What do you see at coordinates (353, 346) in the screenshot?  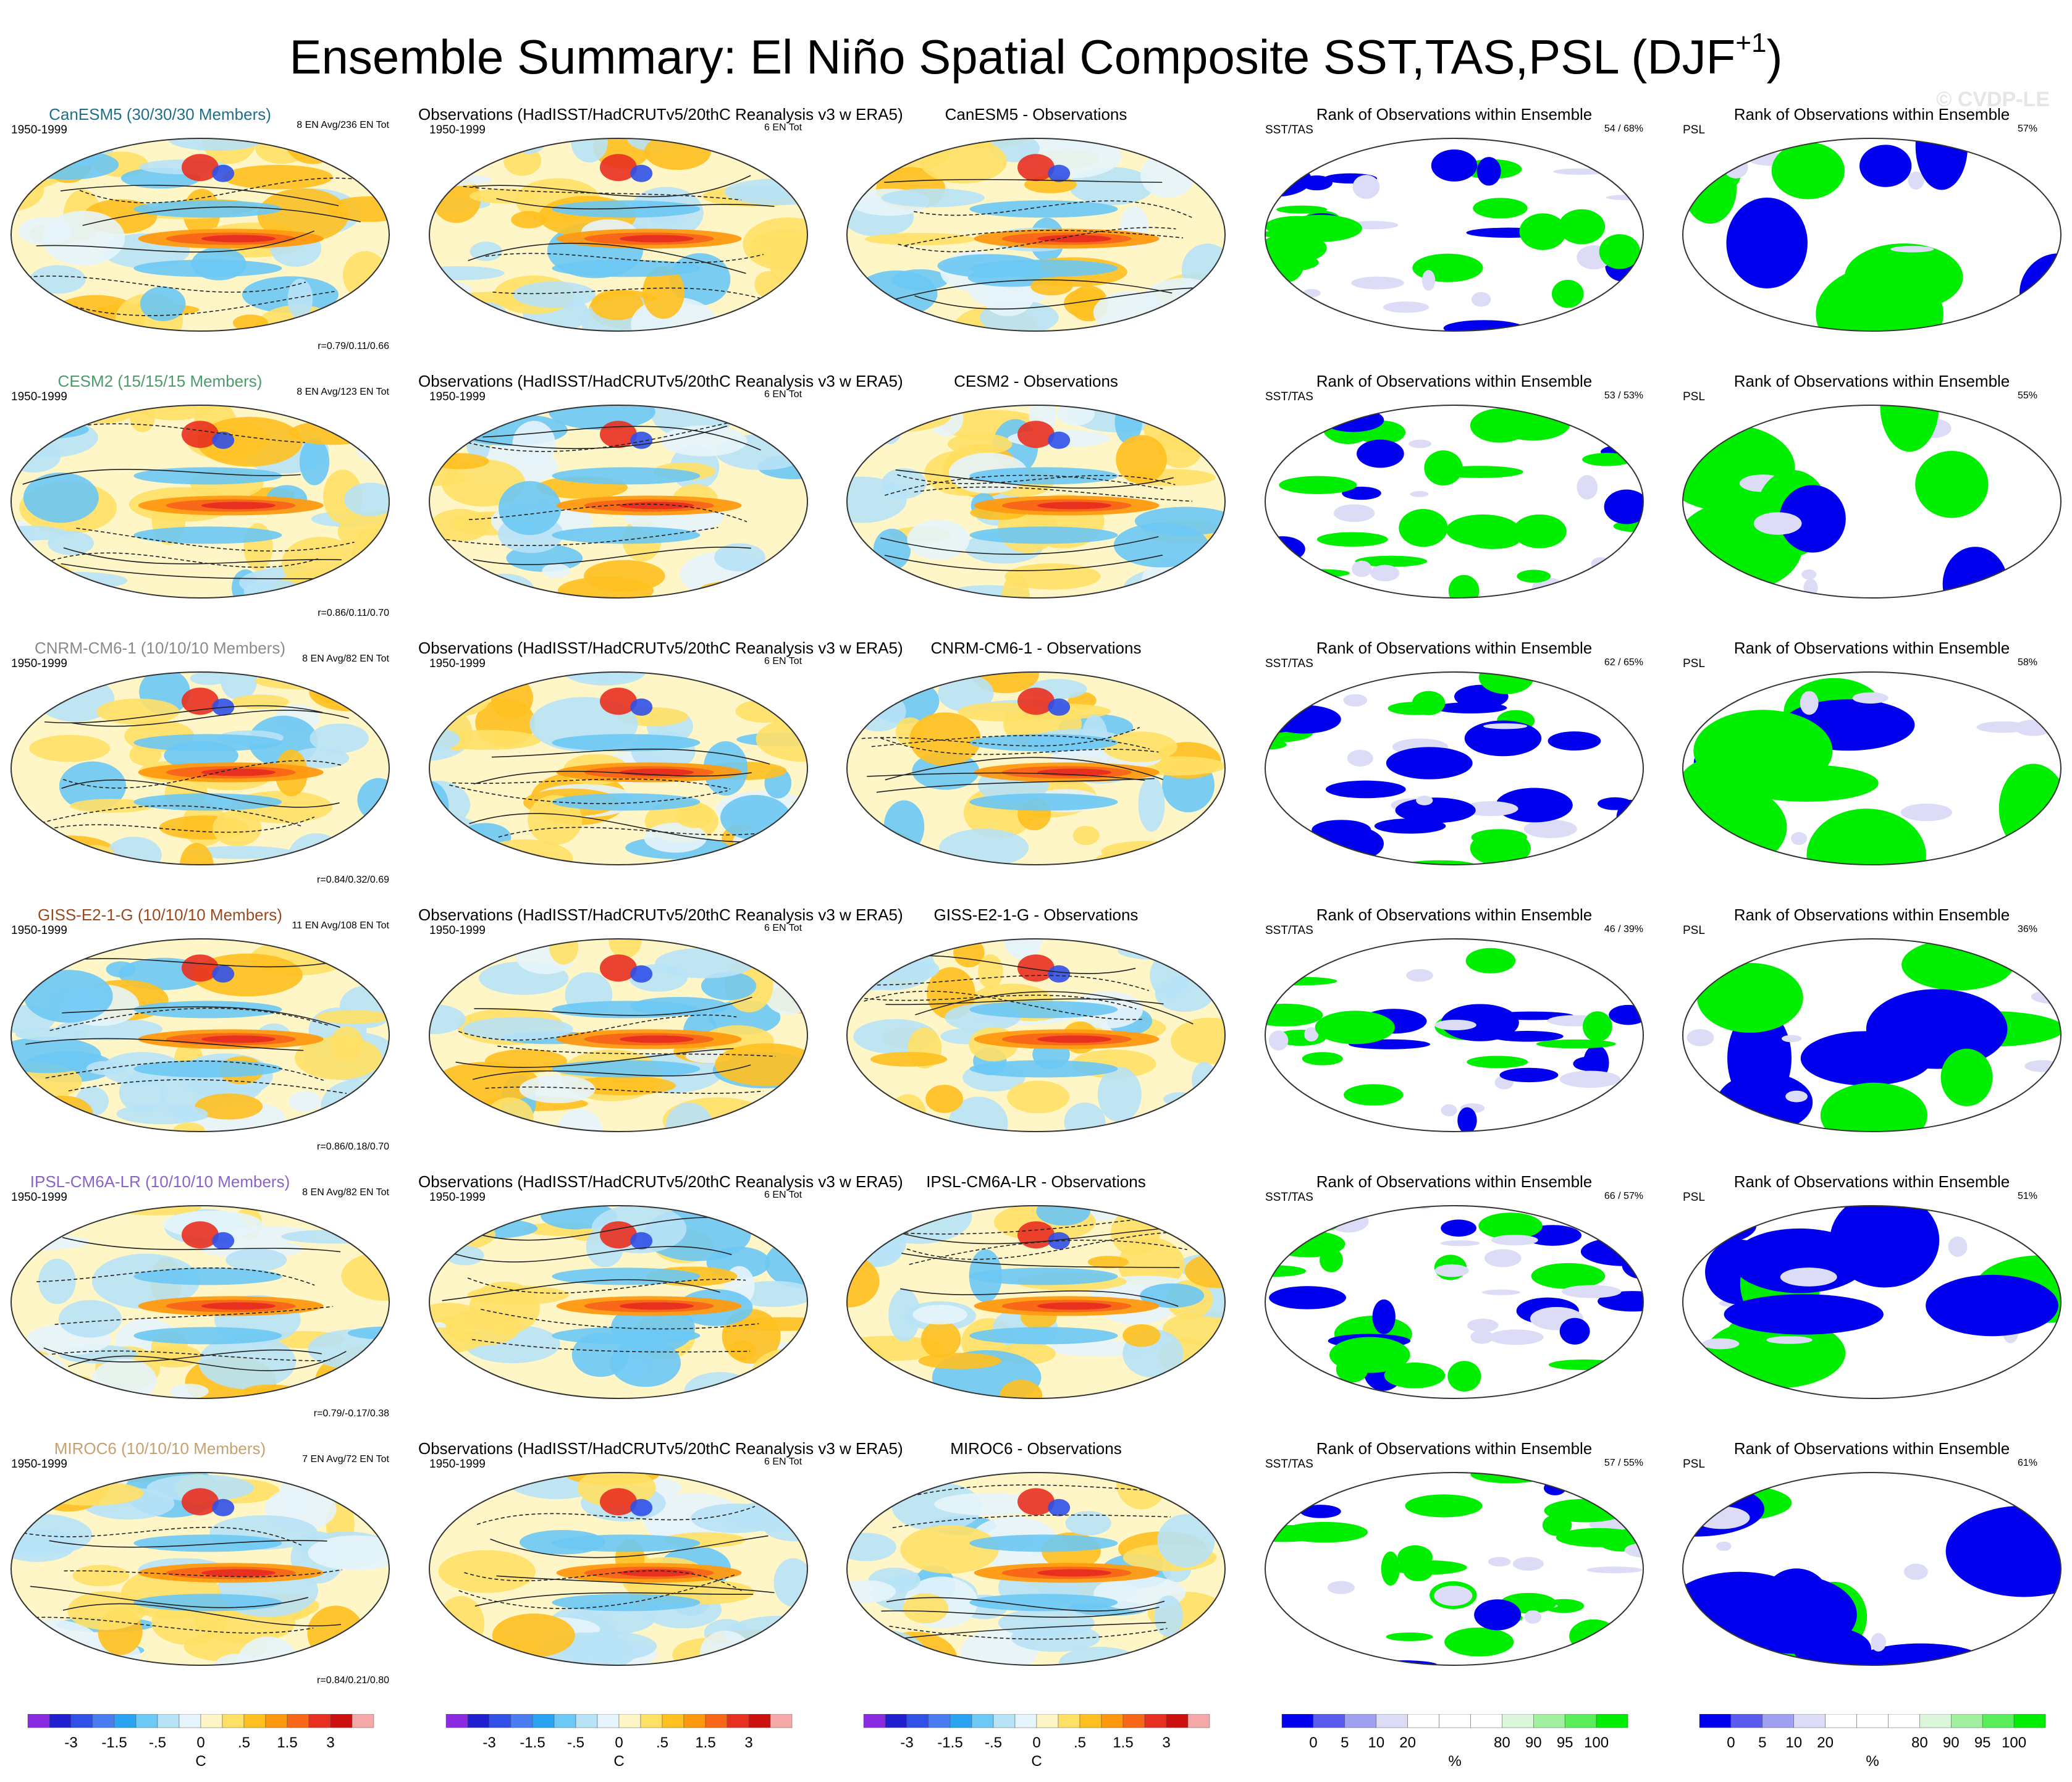 I see `pattern-correlation: r=0.79/0.11/0.66` at bounding box center [353, 346].